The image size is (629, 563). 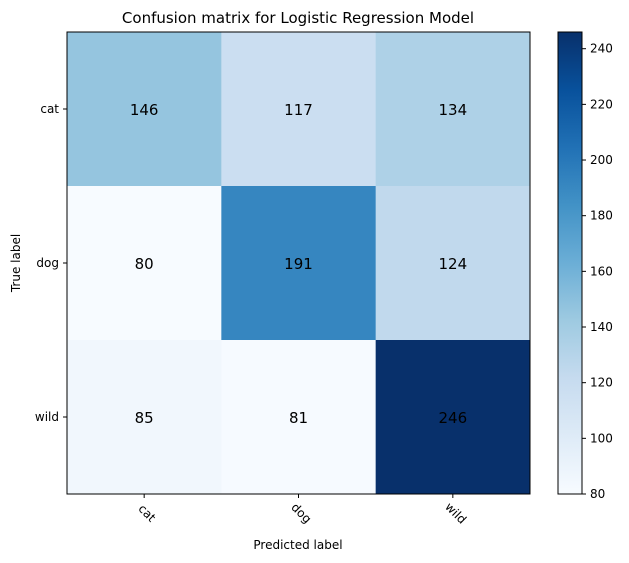 I want to click on cell-value-label: 80, so click(x=144, y=264).